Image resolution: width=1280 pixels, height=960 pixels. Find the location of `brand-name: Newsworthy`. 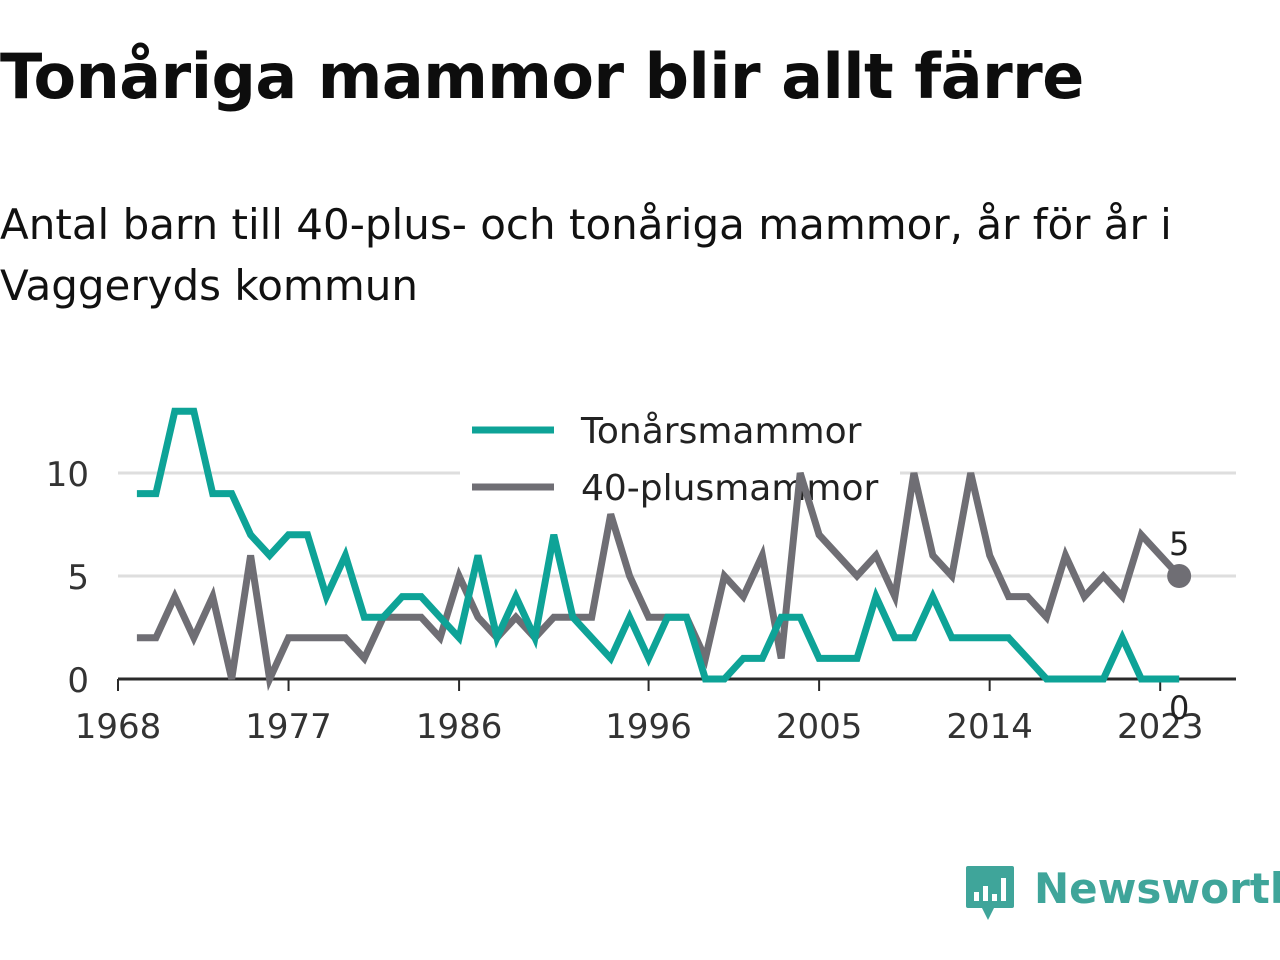

brand-name: Newsworthy is located at coordinates (1157, 888).